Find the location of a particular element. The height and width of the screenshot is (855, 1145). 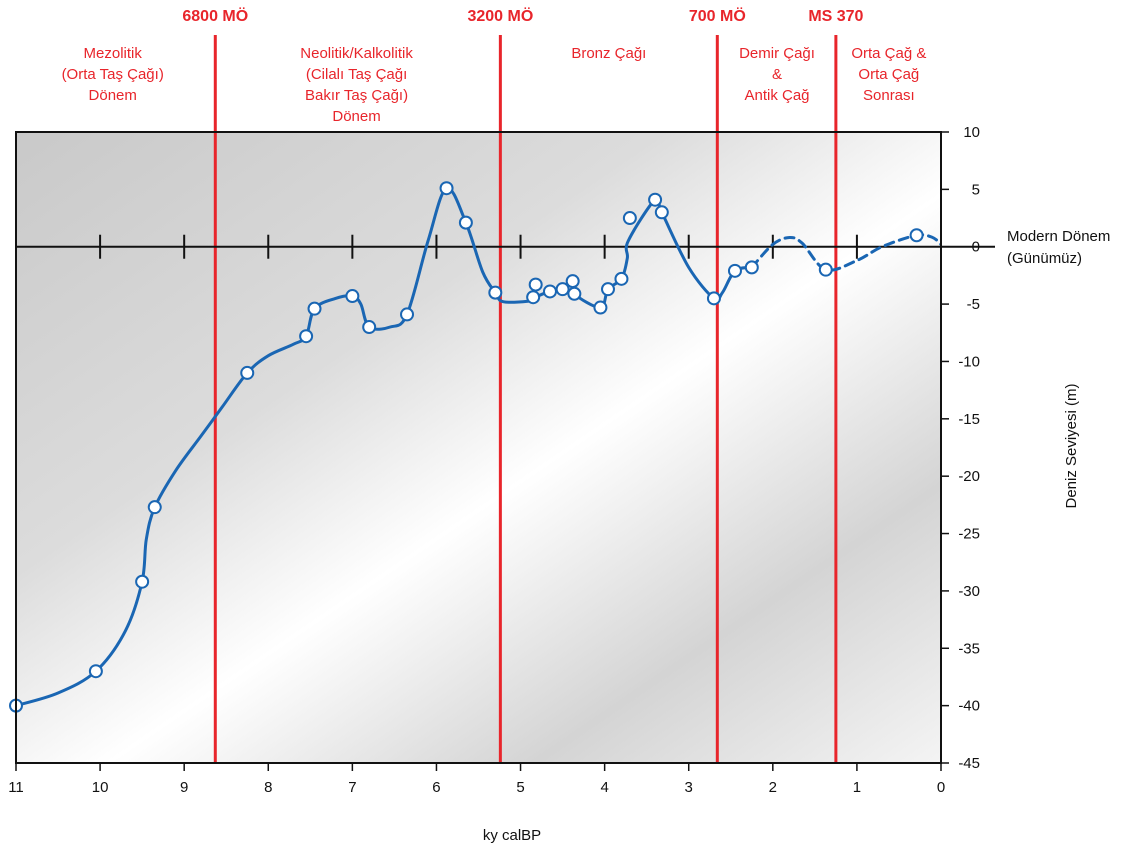

divider-label: MS 370 is located at coordinates (835, 16).